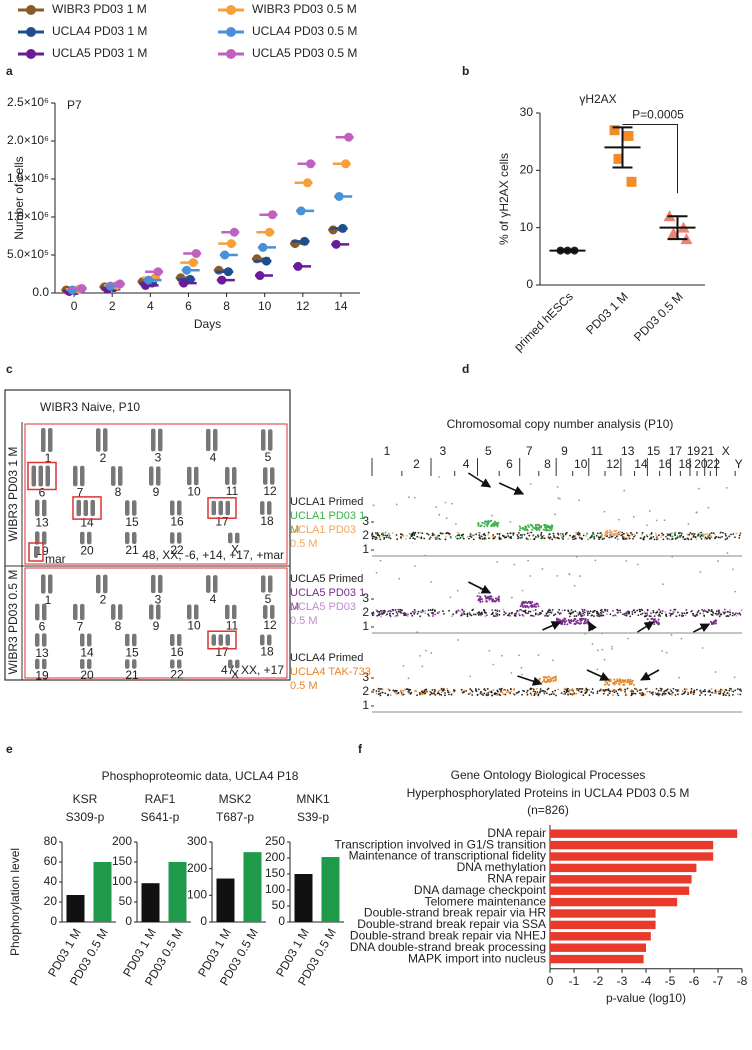 The image size is (752, 1050). Describe the element at coordinates (122, 881) in the screenshot. I see `y-tick-label: 100` at that location.